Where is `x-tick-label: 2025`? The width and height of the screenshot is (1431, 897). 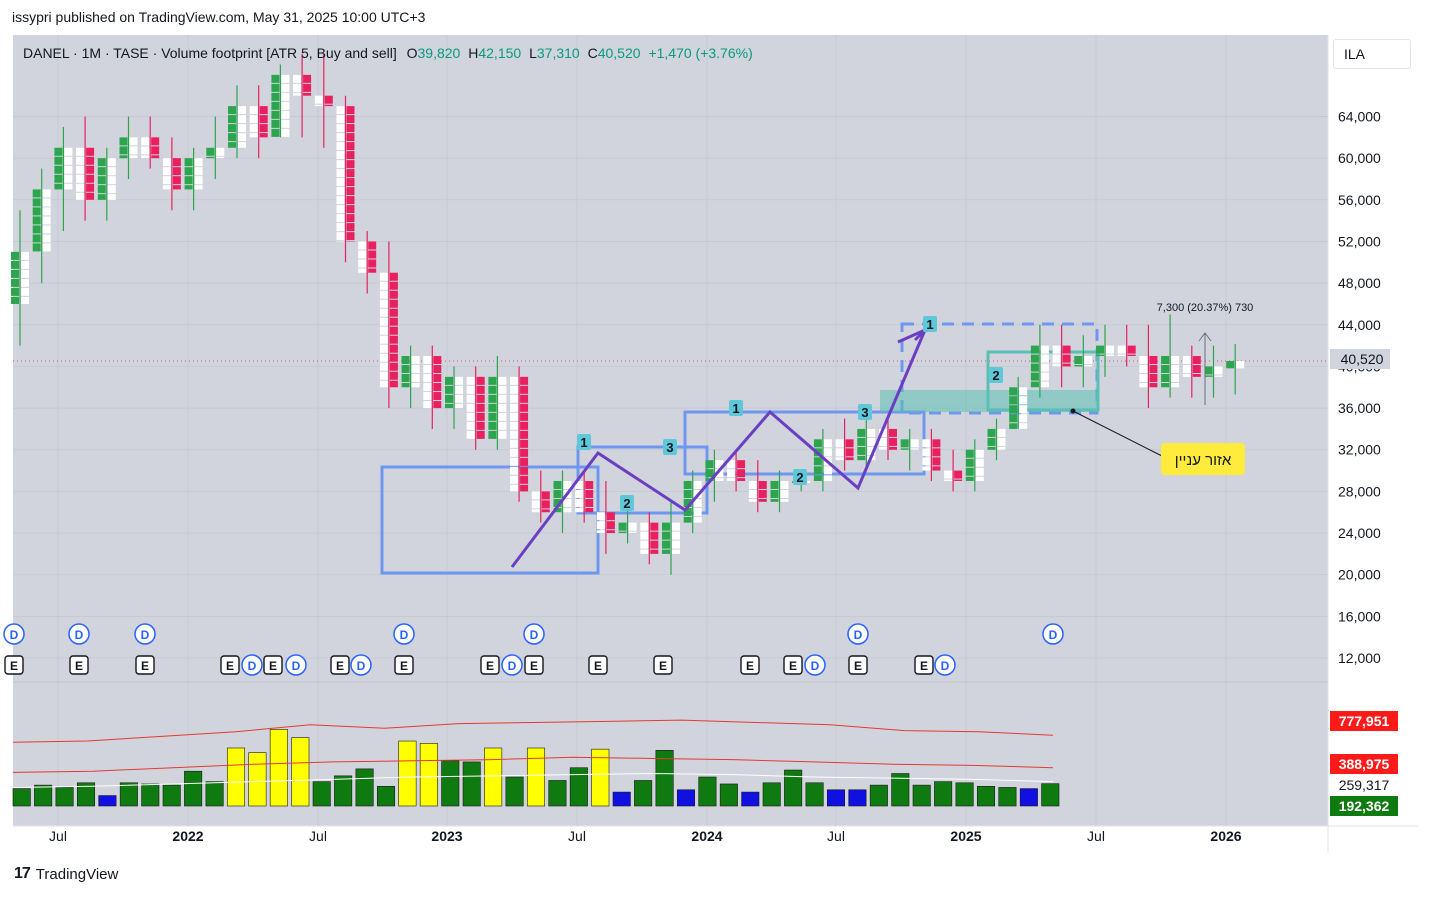
x-tick-label: 2025 is located at coordinates (965, 836).